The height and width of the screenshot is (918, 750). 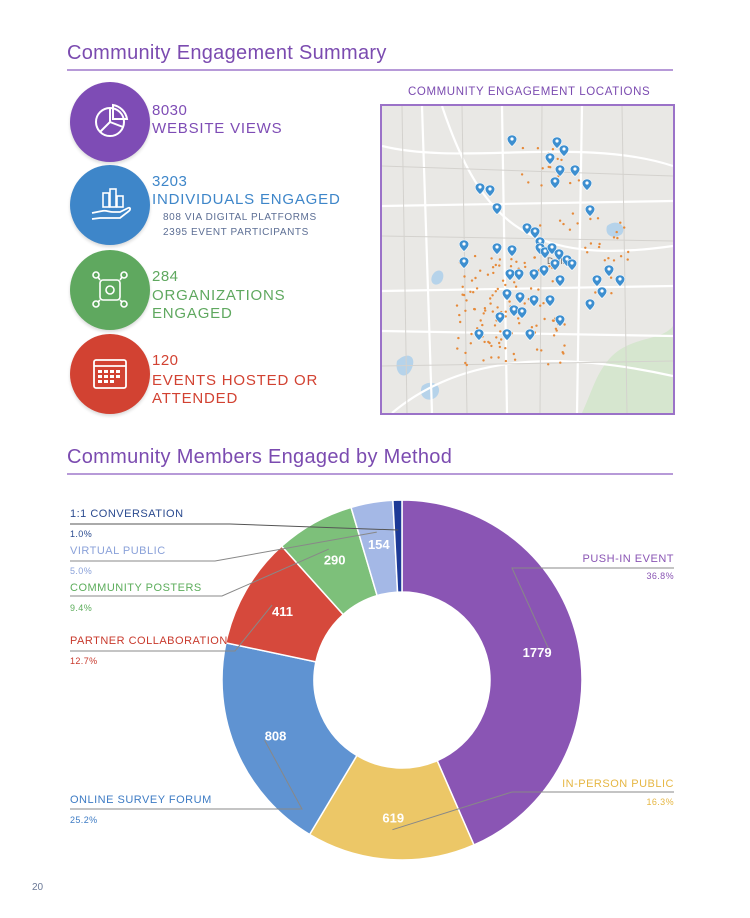 What do you see at coordinates (110, 374) in the screenshot?
I see `events-hosted-badge` at bounding box center [110, 374].